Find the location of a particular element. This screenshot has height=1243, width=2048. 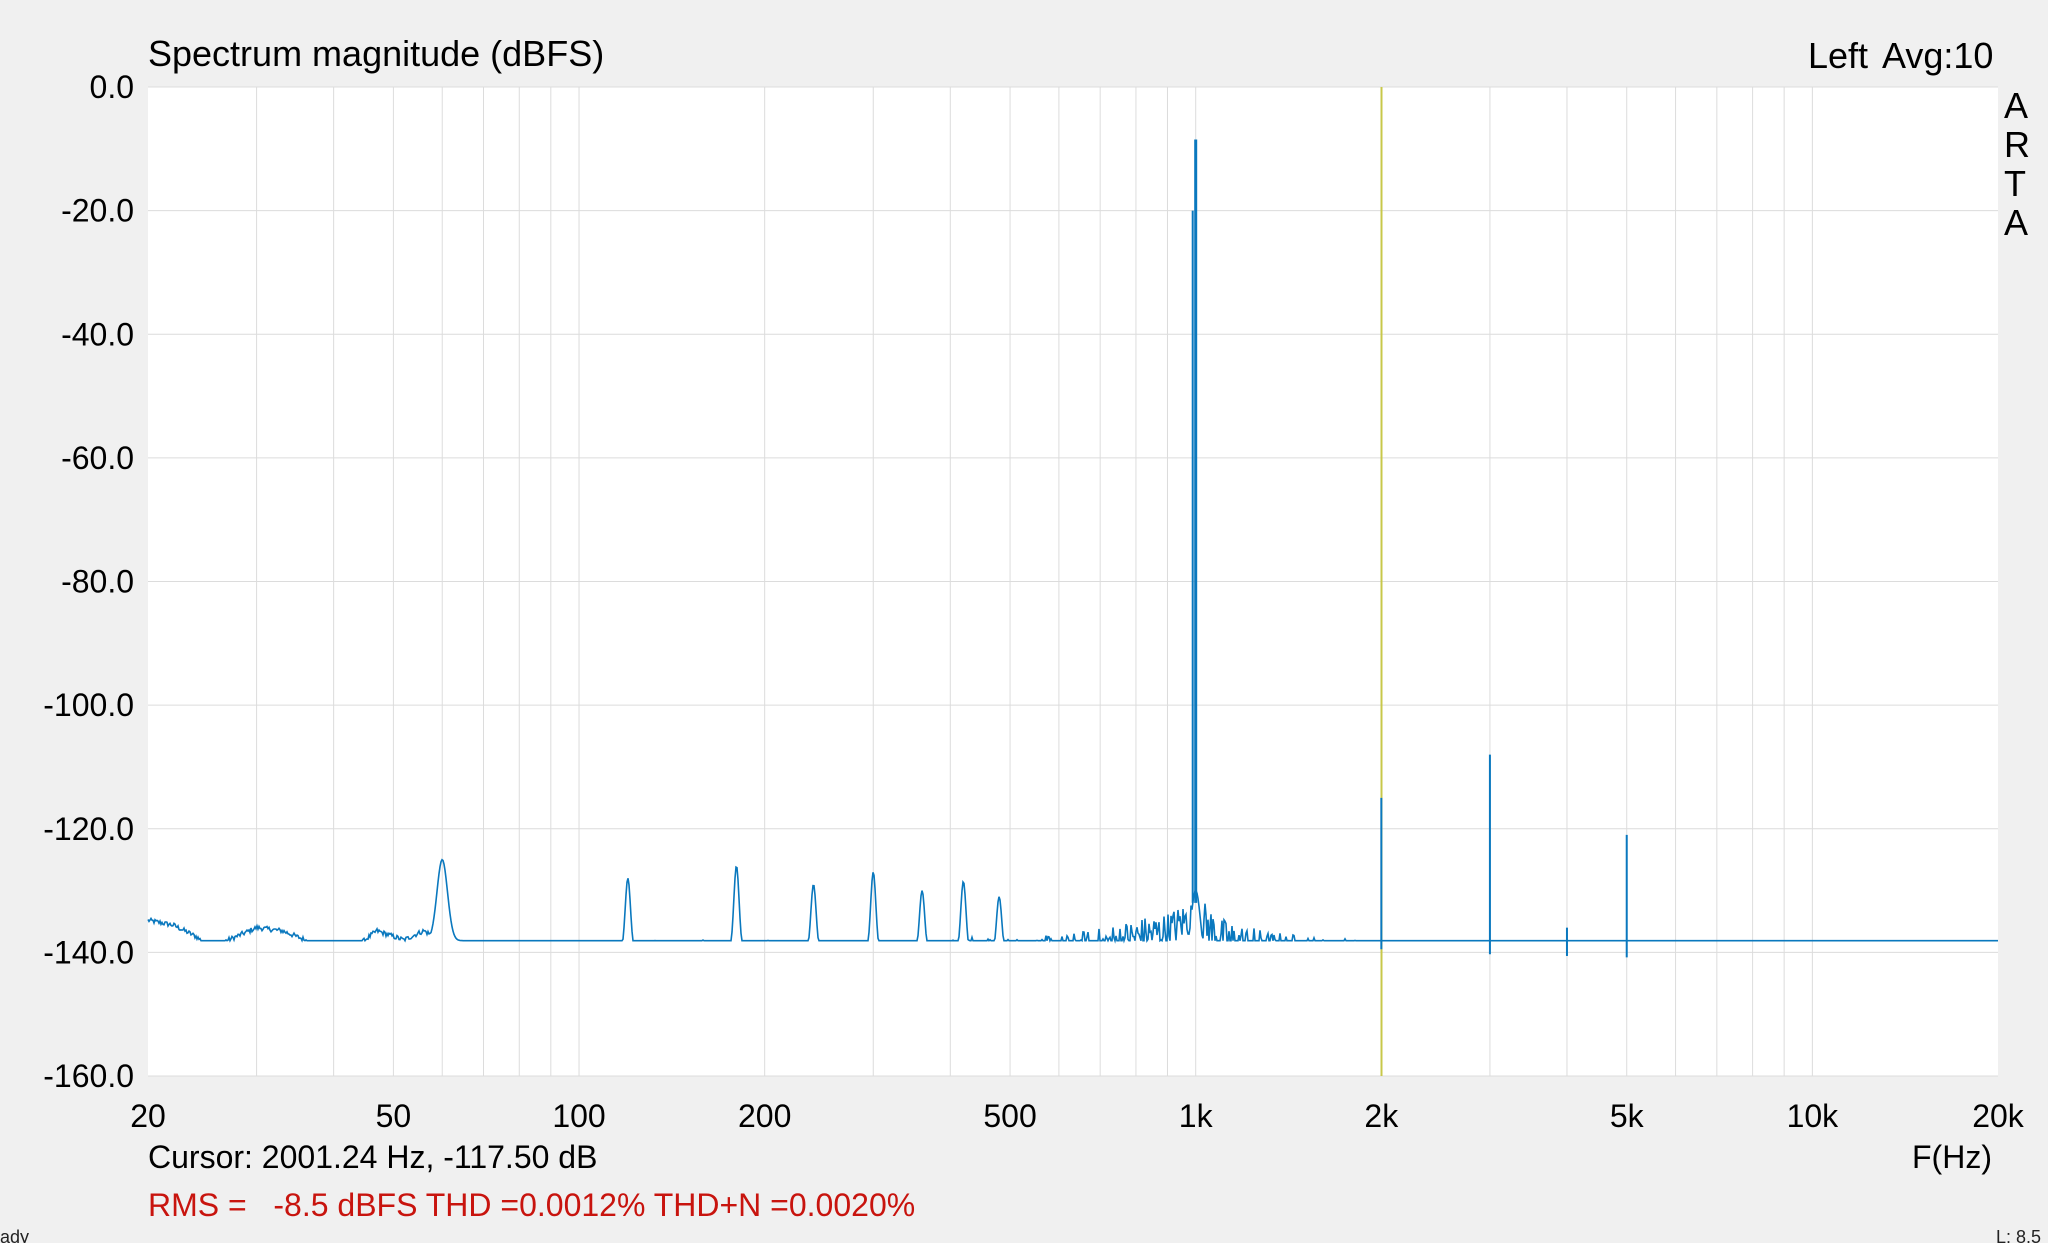

brand-letter-t: T is located at coordinates (2015, 183).